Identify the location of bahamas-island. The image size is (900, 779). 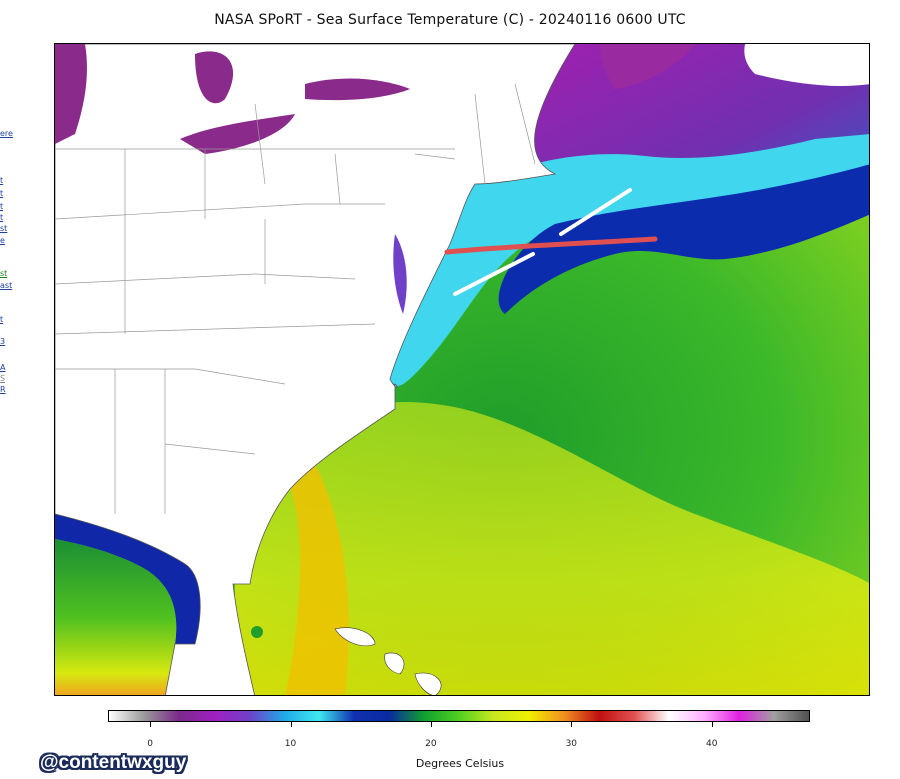
(355, 637).